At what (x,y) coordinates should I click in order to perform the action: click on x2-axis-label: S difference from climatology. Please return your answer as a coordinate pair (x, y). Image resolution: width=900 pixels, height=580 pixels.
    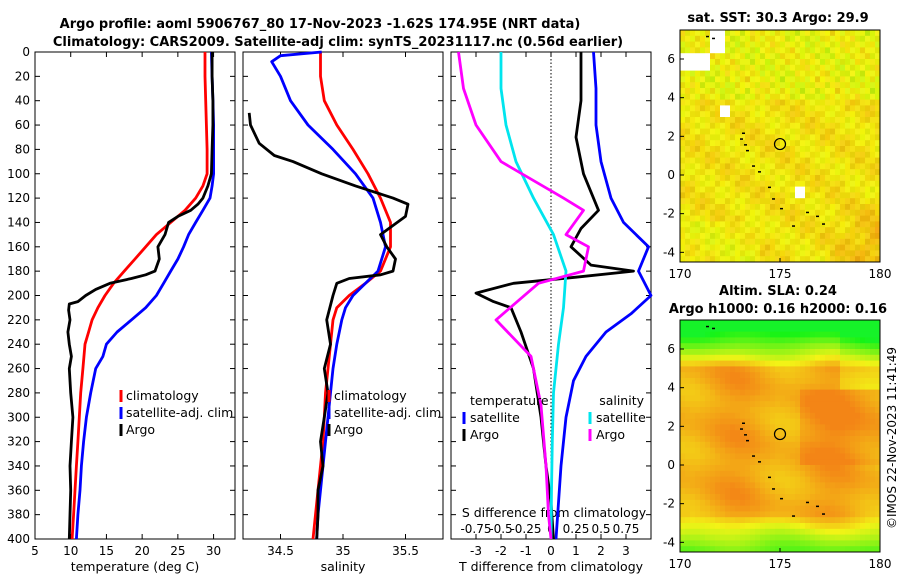
    Looking at the image, I should click on (554, 512).